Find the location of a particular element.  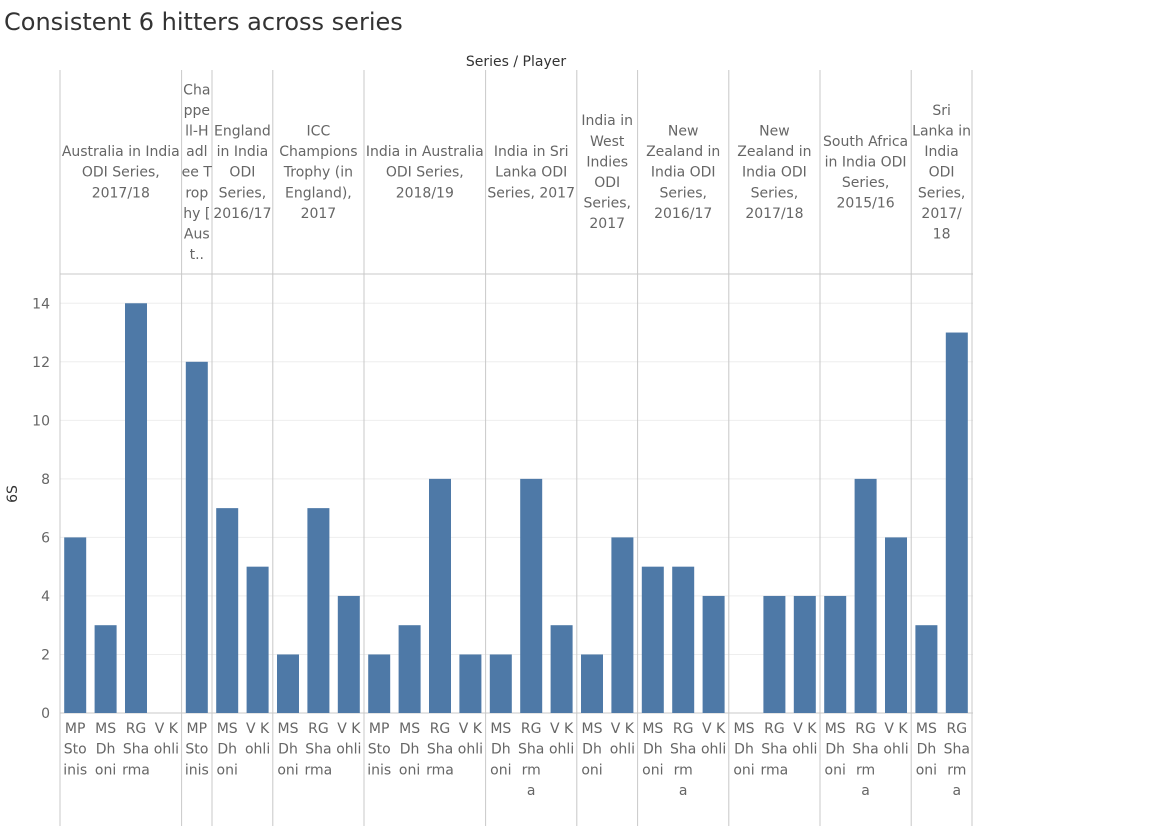

y-tick-label: 12 is located at coordinates (41, 363).